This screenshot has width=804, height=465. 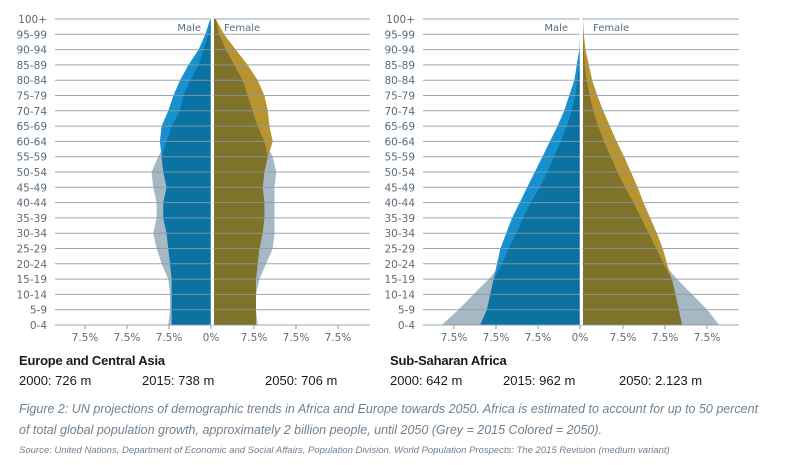 I want to click on stat-africa-2015: 2015: 962 m, so click(x=539, y=380).